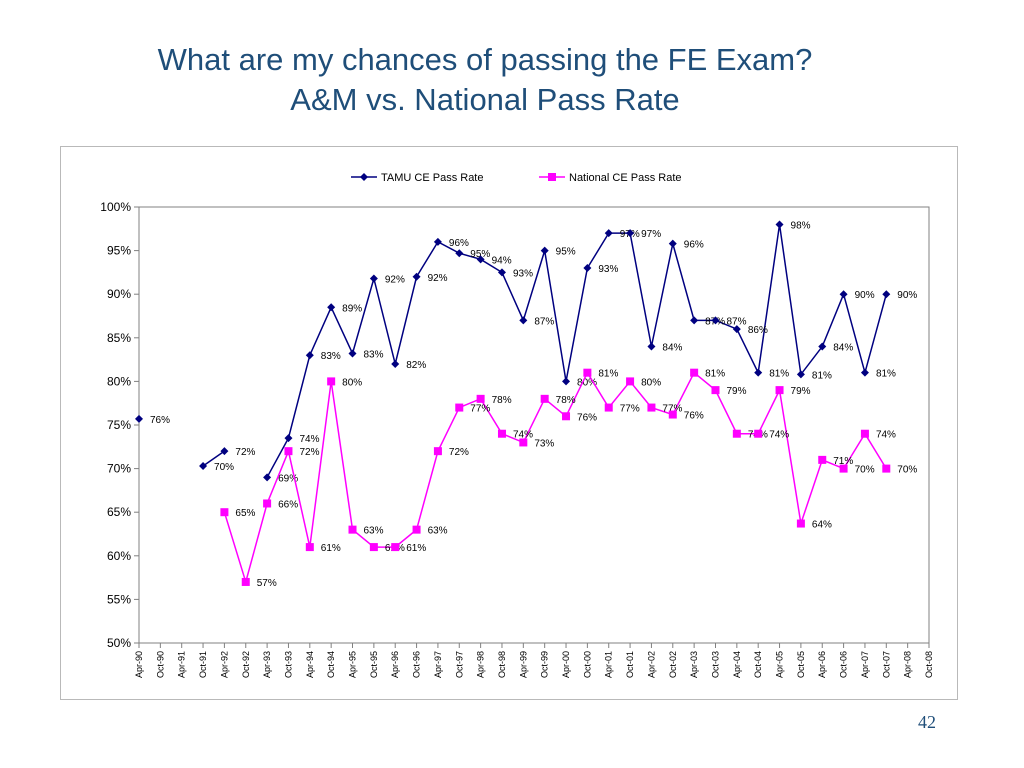 The width and height of the screenshot is (1024, 768). I want to click on tamu-data-label: 89%, so click(352, 308).